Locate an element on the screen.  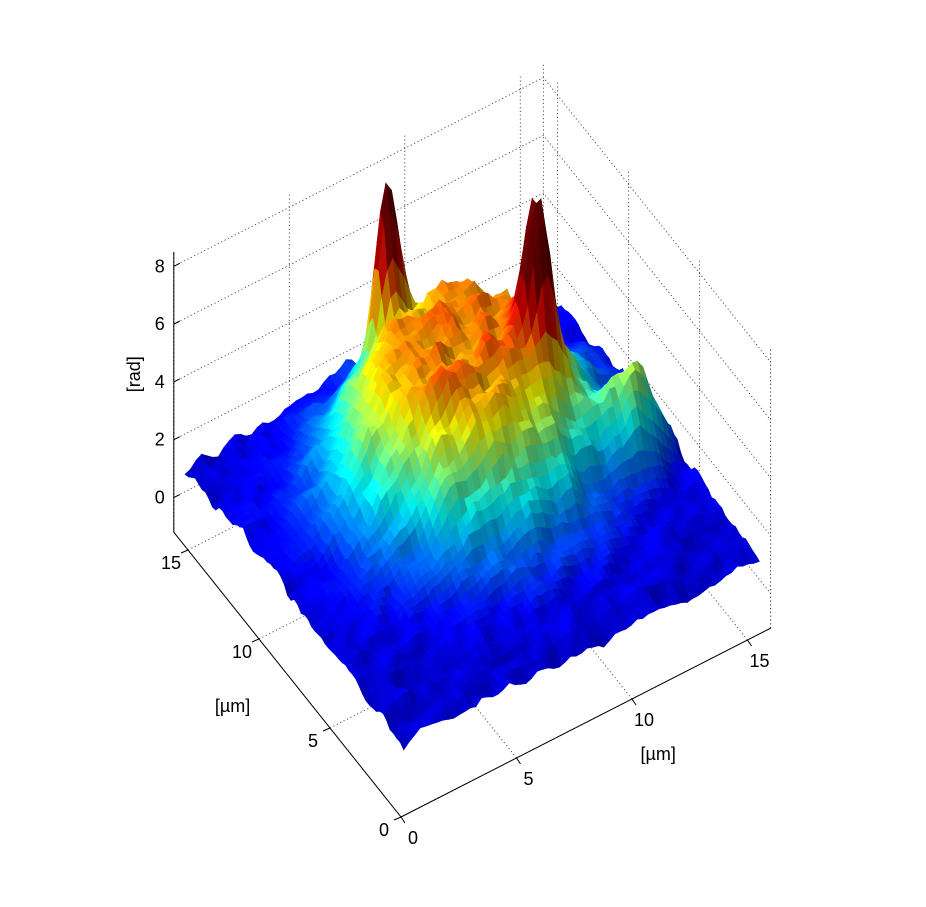
x-tick-label: 5 is located at coordinates (528, 779).